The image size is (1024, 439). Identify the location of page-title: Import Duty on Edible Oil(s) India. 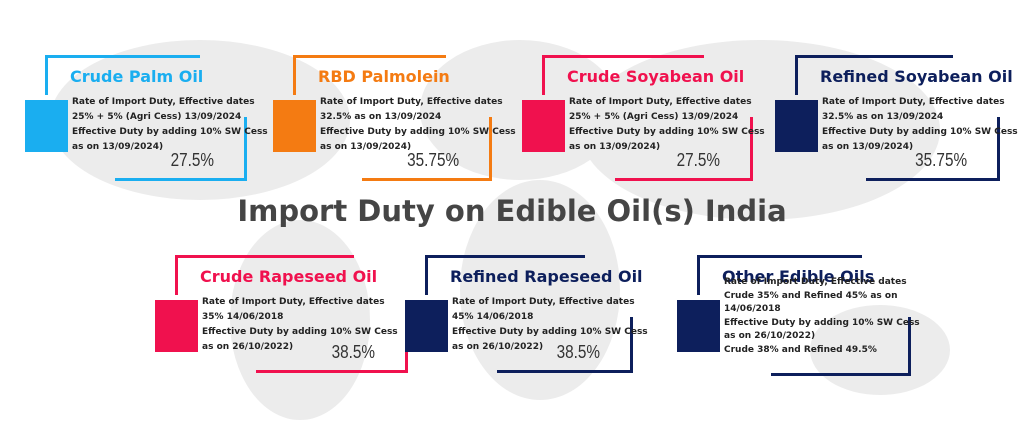
(512, 211).